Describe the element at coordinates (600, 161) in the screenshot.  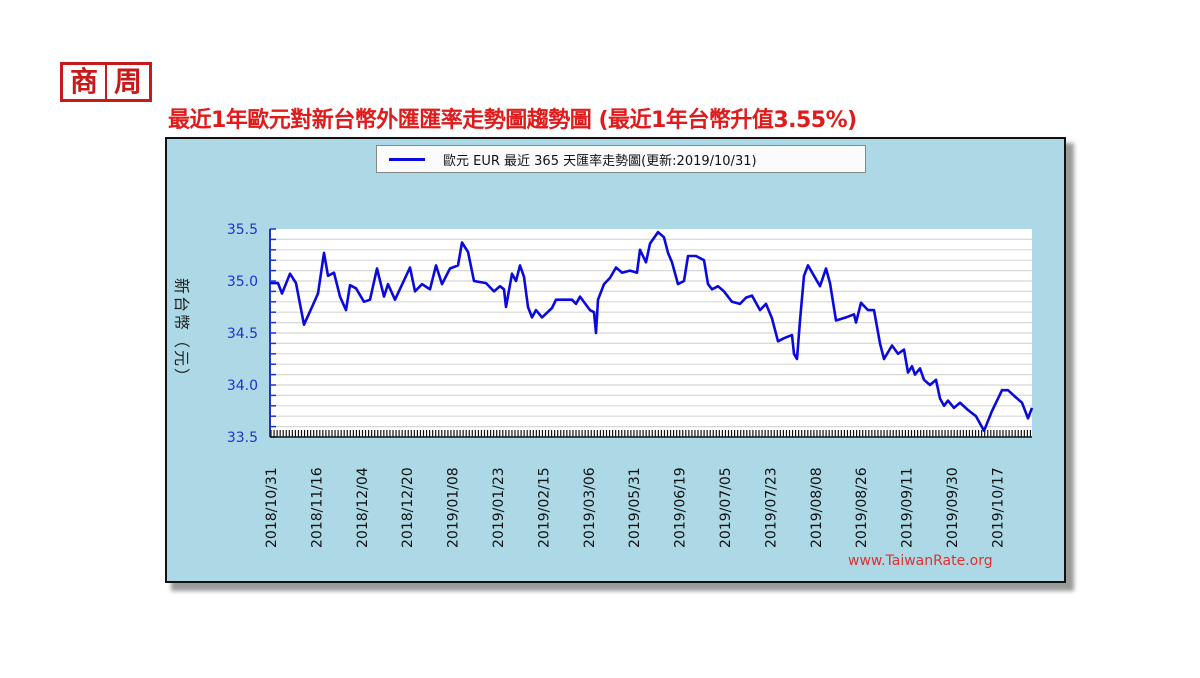
I see `legend-label: 歐元 EUR 最近 365 天匯率走勢圖(更新:2019/10/31)` at that location.